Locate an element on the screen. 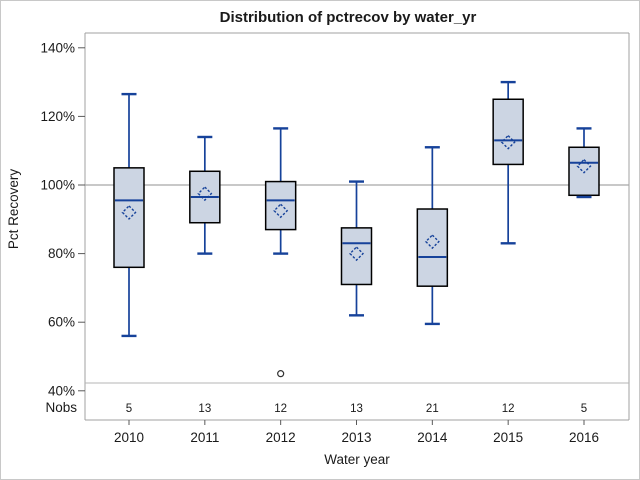 The height and width of the screenshot is (480, 640). x-tick-label: 2014 is located at coordinates (432, 437).